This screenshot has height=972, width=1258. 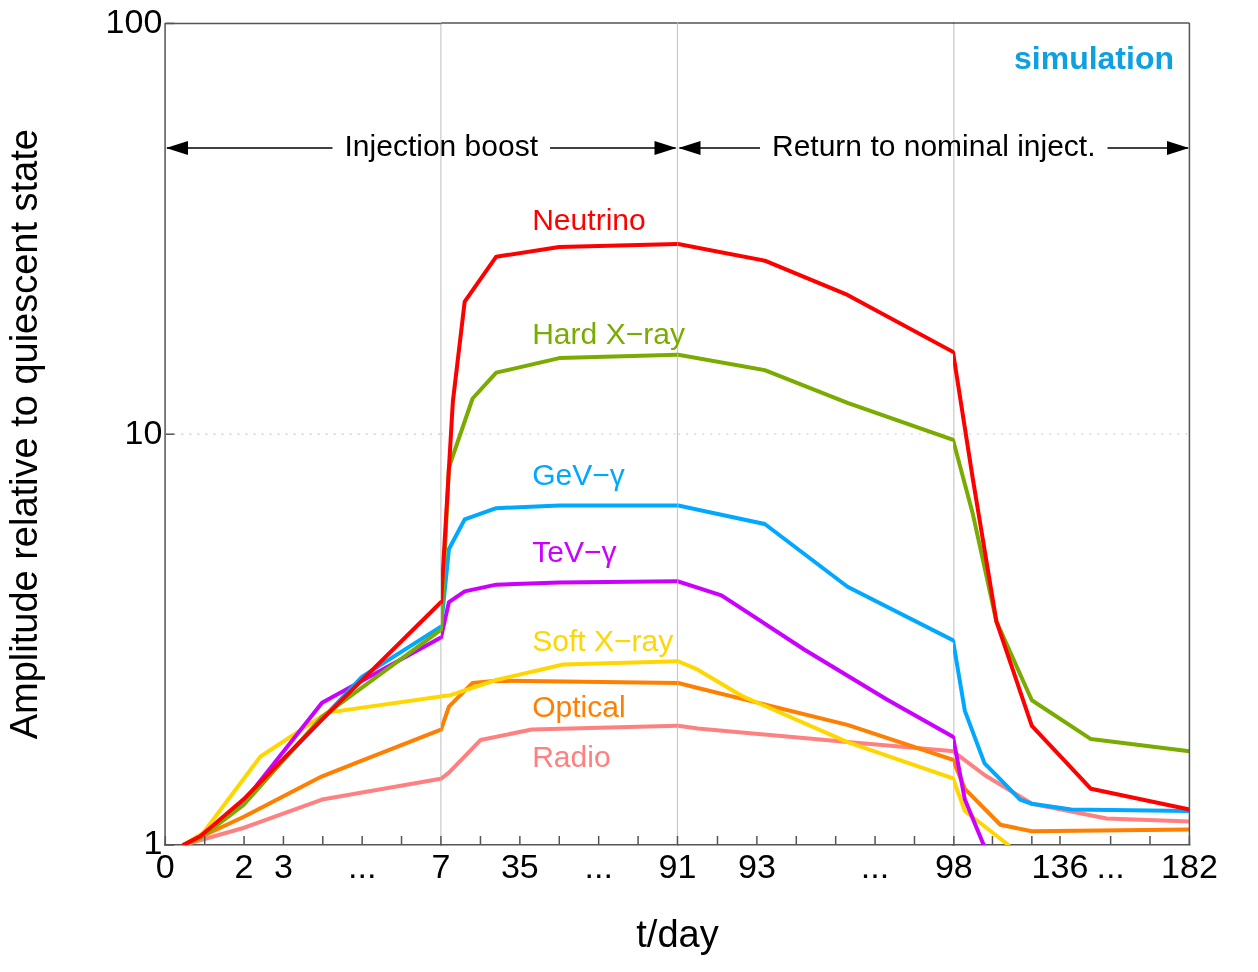 What do you see at coordinates (603, 641) in the screenshot?
I see `series-label: Soft X−ray` at bounding box center [603, 641].